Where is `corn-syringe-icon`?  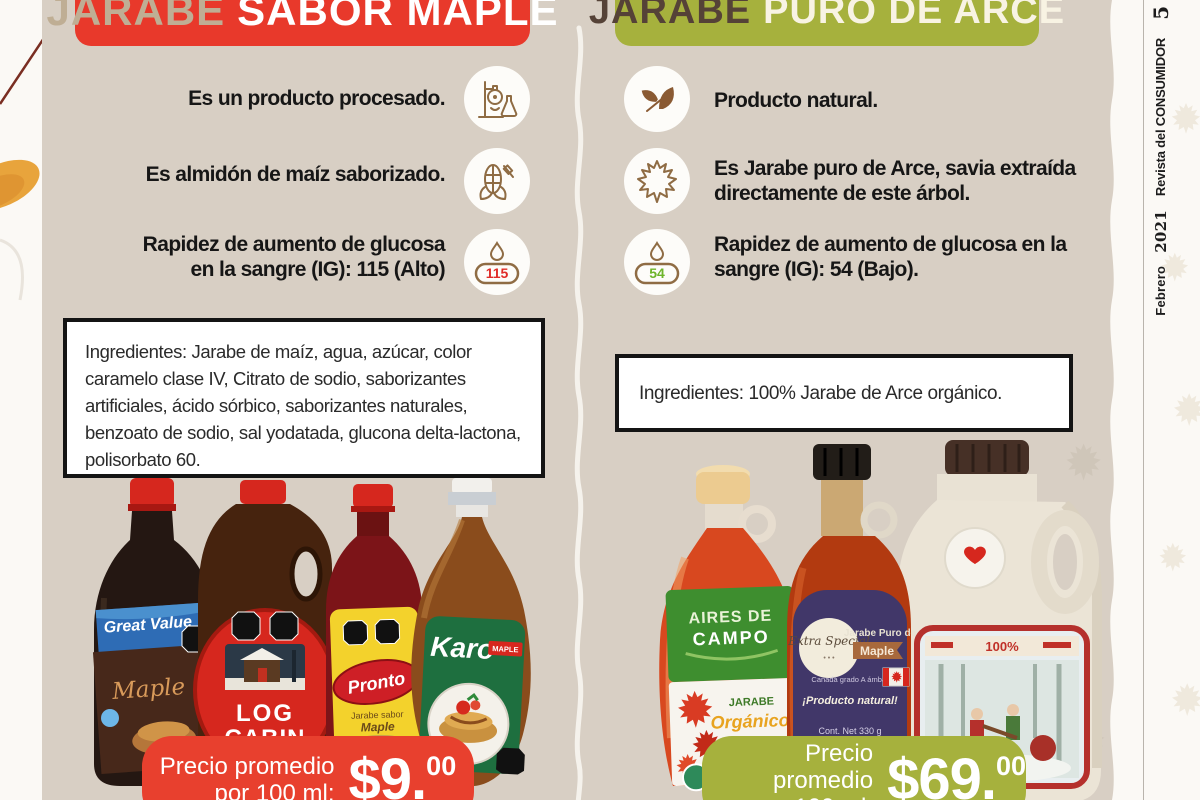
corn-syringe-icon is located at coordinates (496, 182).